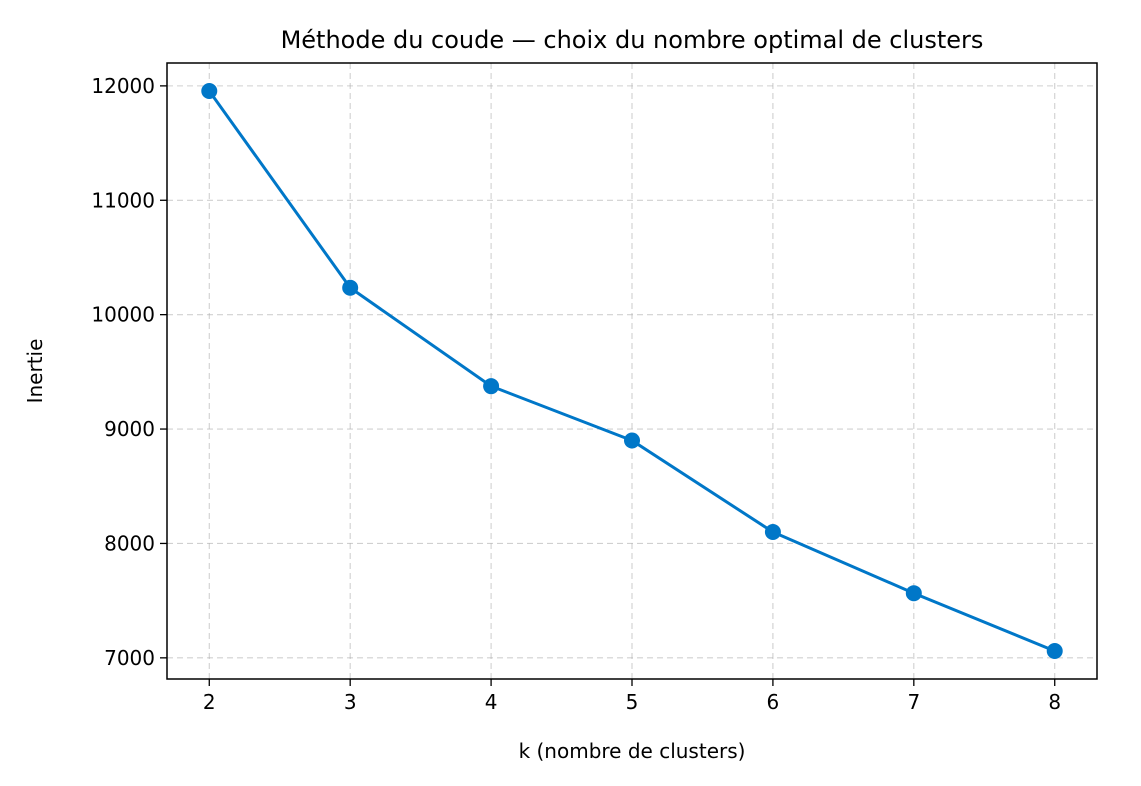 The width and height of the screenshot is (1141, 786). Describe the element at coordinates (773, 702) in the screenshot. I see `x-tick-label: 6` at that location.